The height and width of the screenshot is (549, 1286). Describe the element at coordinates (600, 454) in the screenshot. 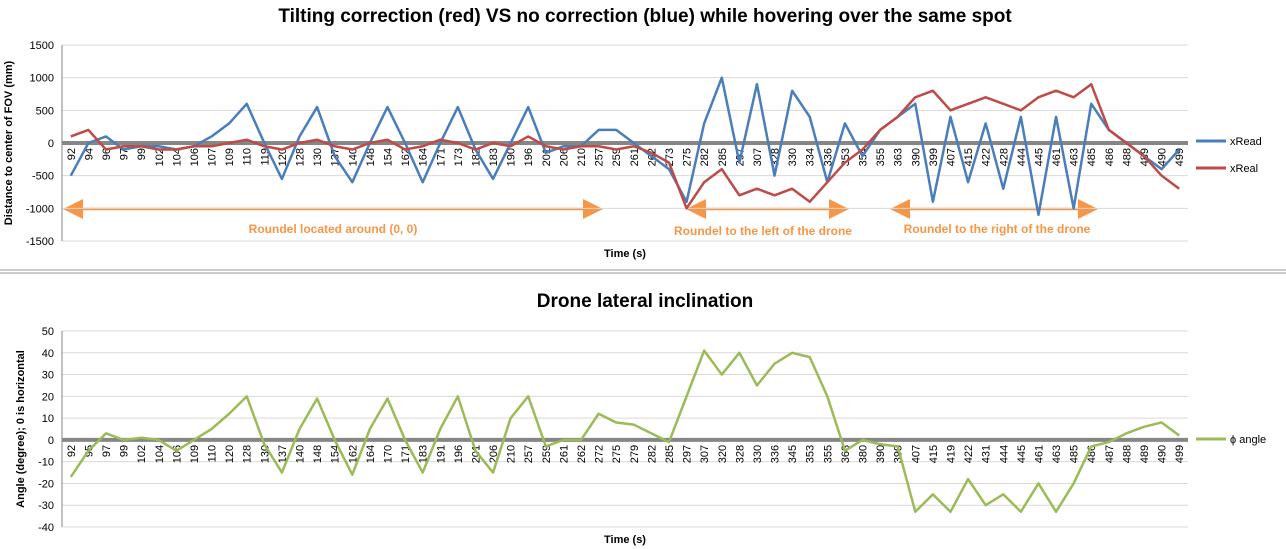

I see `x-tick-label: 272` at that location.